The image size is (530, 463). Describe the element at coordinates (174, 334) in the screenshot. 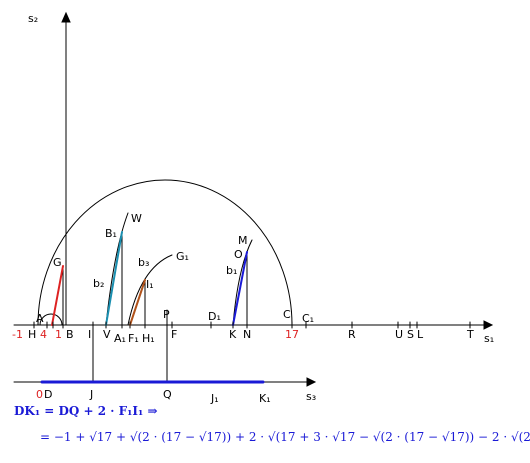

I see `point-label: F` at that location.